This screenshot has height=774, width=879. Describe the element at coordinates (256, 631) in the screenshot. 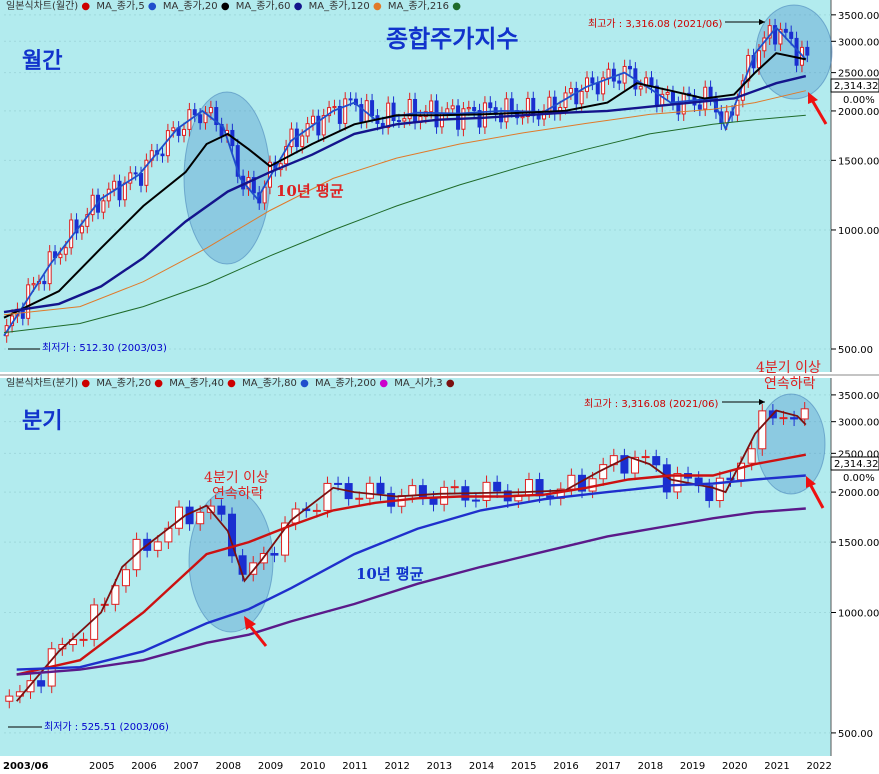

I see `quarterly-arrow-left` at that location.